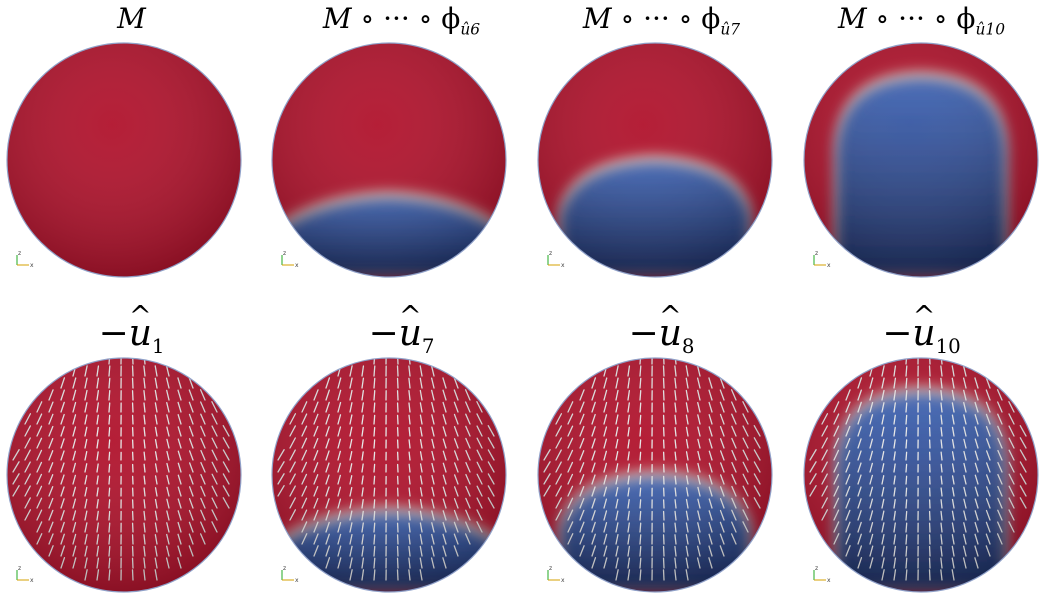 This screenshot has height=610, width=1053. Describe the element at coordinates (401, 152) in the screenshot. I see `panel-m6: M ∘ ··· ∘ ϕû6` at that location.